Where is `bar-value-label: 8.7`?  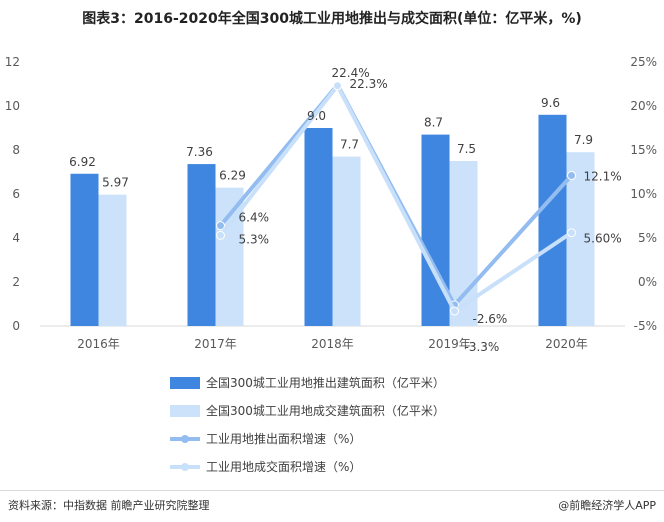 bar-value-label: 8.7 is located at coordinates (433, 123).